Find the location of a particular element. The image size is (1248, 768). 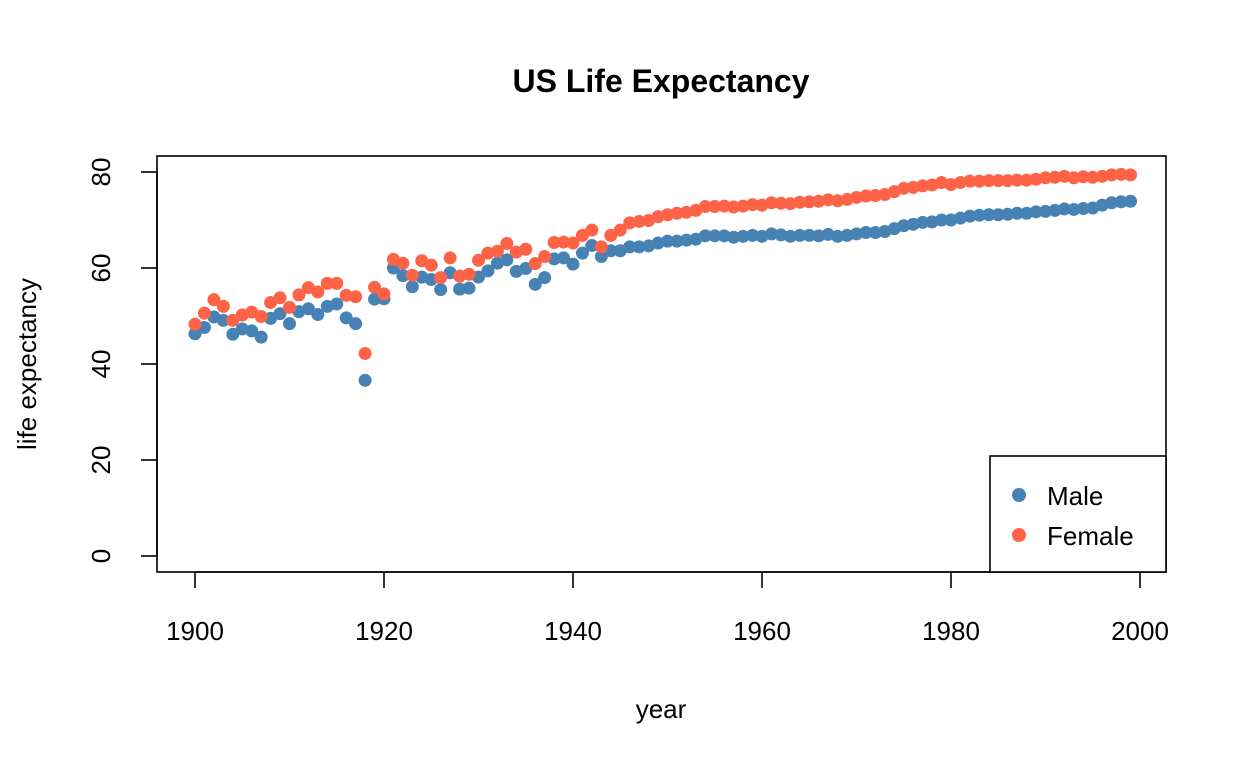

x-ticks: 1900 1920 1940 1960 1980 2000 is located at coordinates (667, 609).